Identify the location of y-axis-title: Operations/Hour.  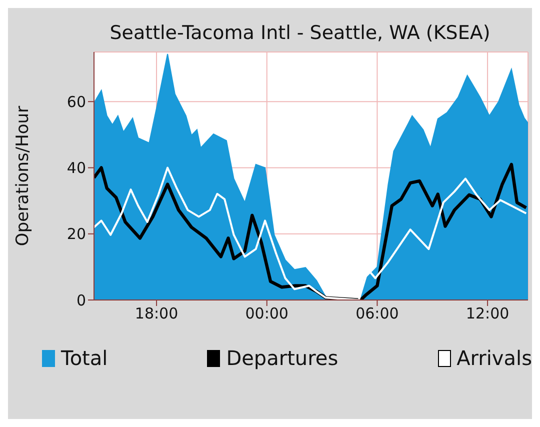
(23, 176).